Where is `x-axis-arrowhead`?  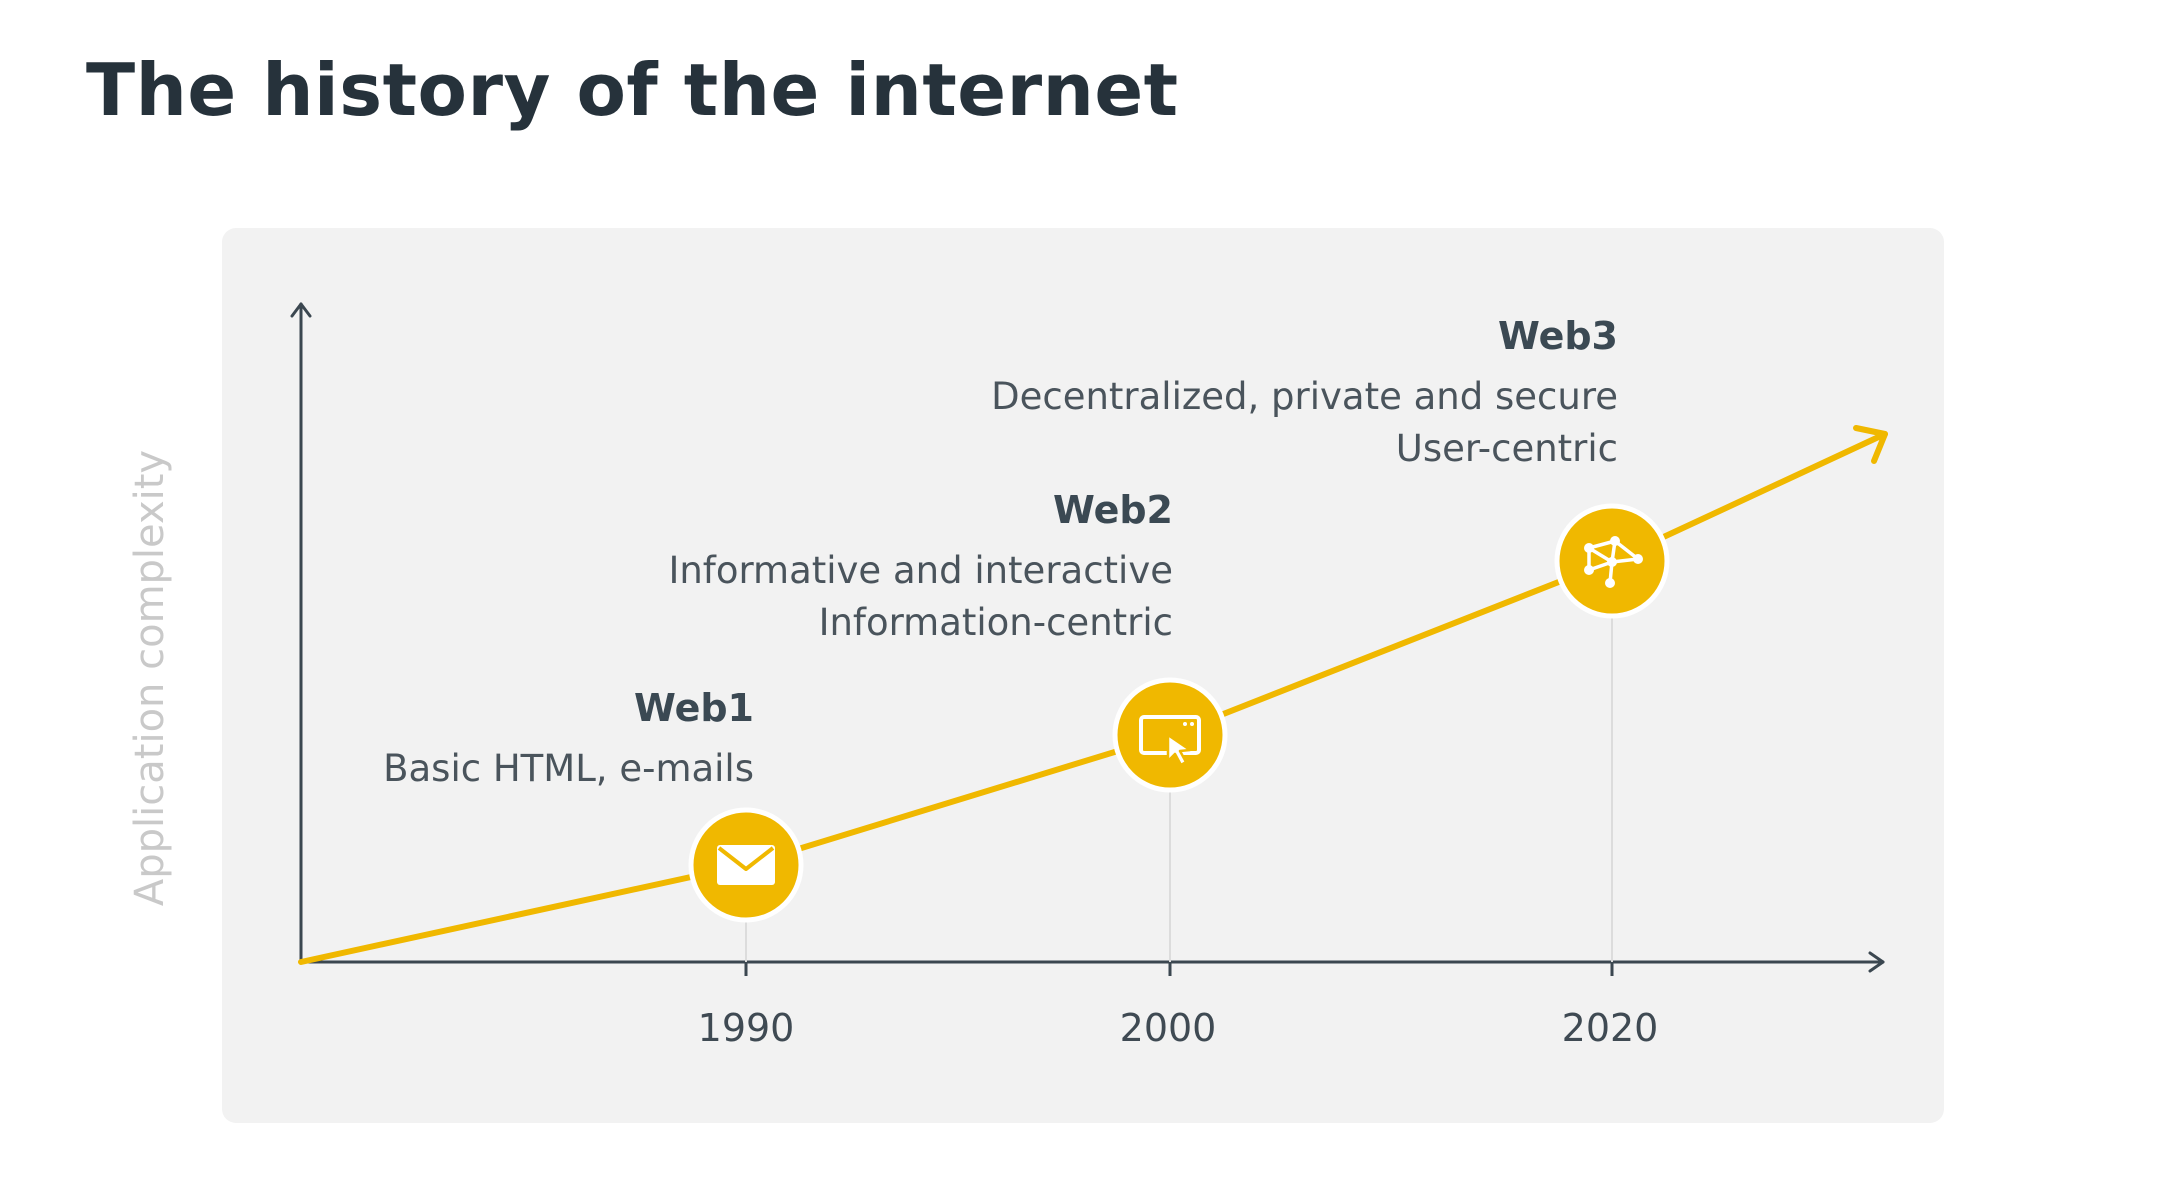 x-axis-arrowhead is located at coordinates (1876, 962).